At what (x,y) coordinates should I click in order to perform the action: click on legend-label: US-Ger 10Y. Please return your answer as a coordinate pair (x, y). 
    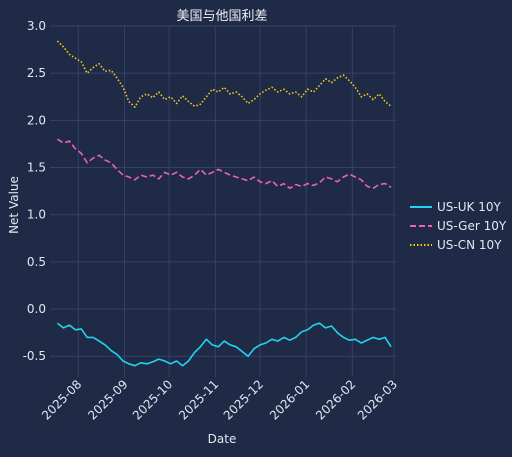
    Looking at the image, I should click on (472, 226).